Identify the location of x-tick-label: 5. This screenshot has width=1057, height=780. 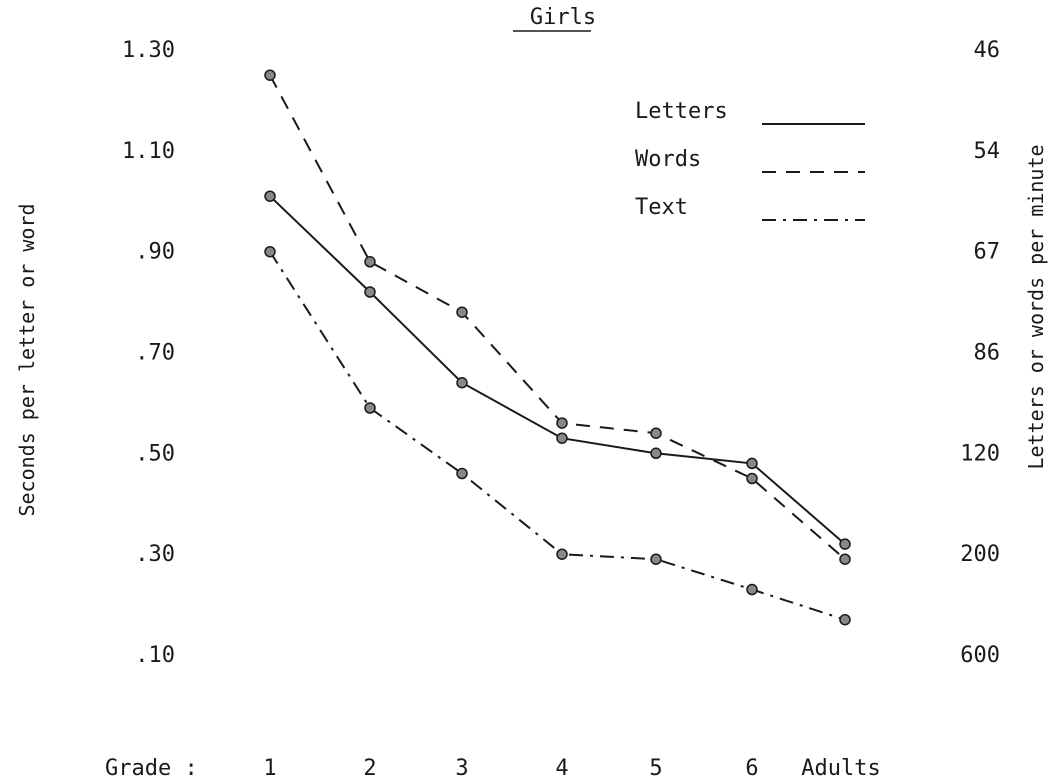
(655, 768).